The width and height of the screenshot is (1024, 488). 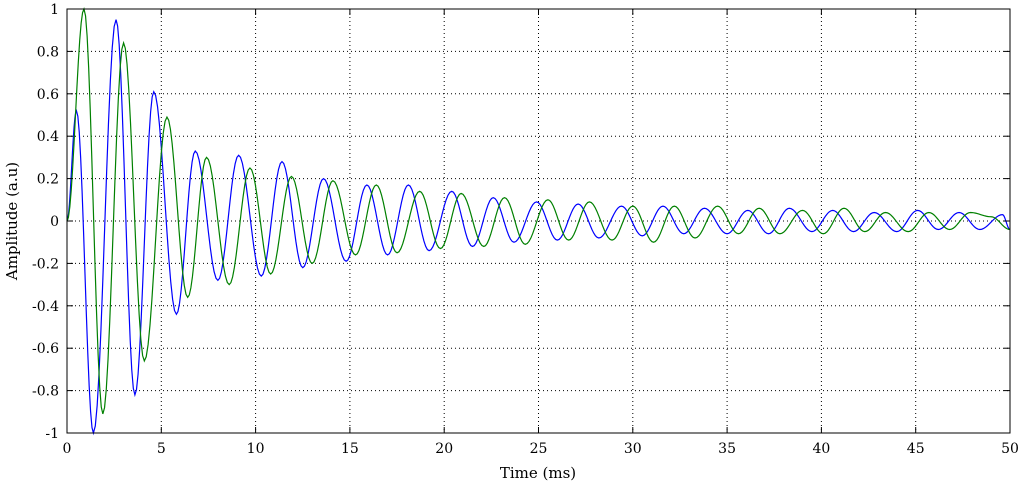 What do you see at coordinates (444, 449) in the screenshot?
I see `x-tick-label: 20` at bounding box center [444, 449].